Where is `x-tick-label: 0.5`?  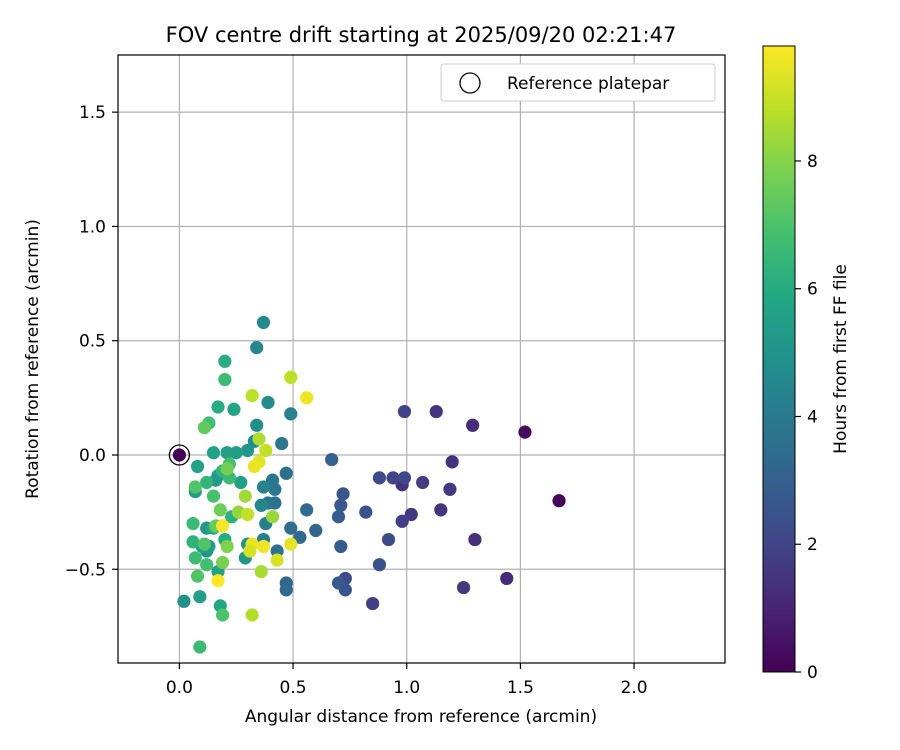
x-tick-label: 0.5 is located at coordinates (293, 688).